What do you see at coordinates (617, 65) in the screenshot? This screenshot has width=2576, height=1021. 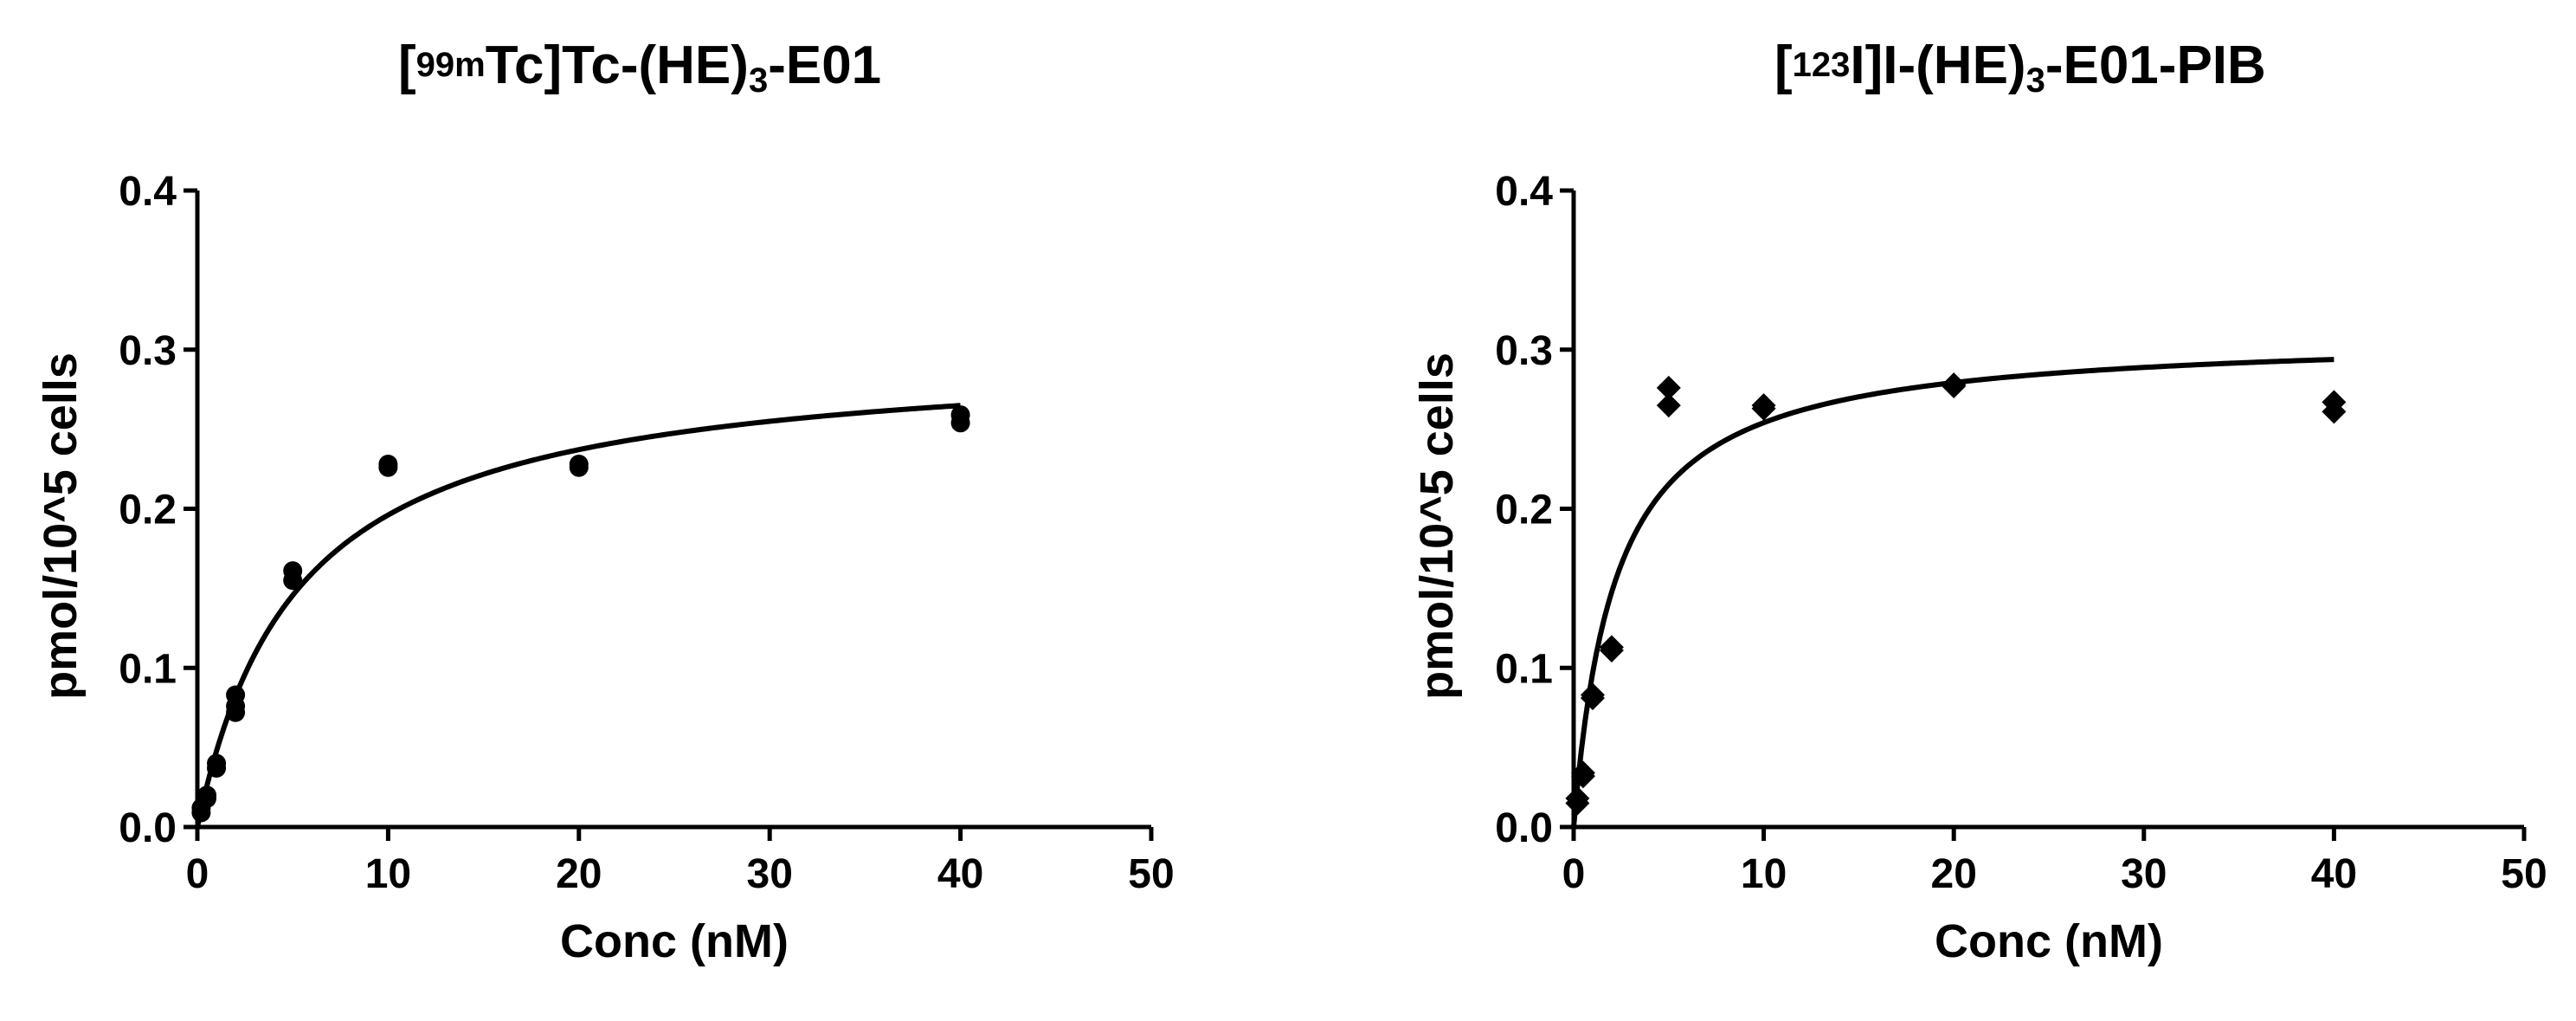 I see `title-main: Tc]Tc-(HE)` at bounding box center [617, 65].